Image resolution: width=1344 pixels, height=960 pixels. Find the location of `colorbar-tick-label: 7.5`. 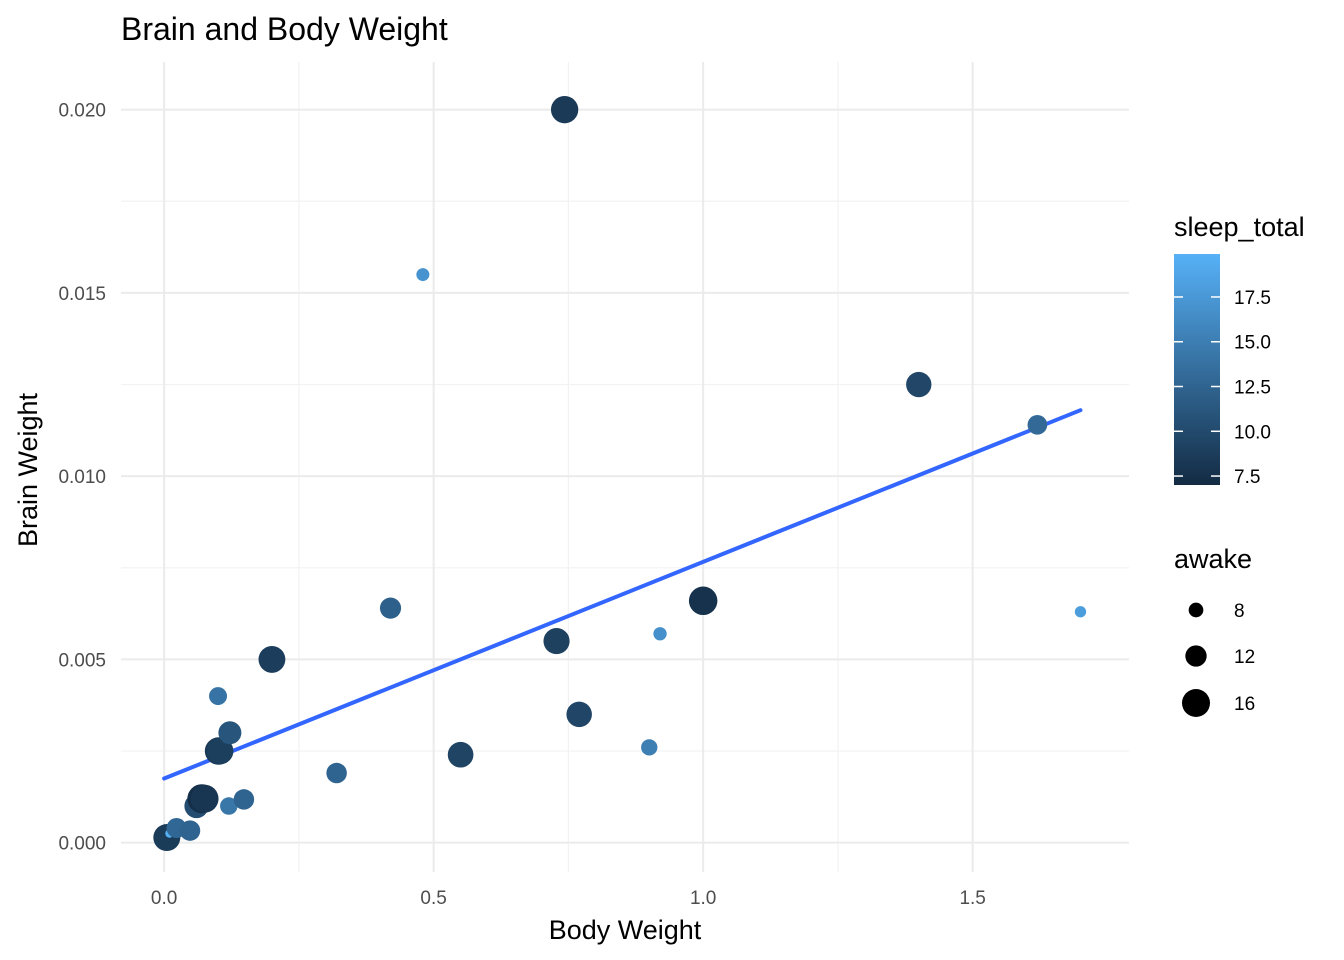

colorbar-tick-label: 7.5 is located at coordinates (1247, 477).